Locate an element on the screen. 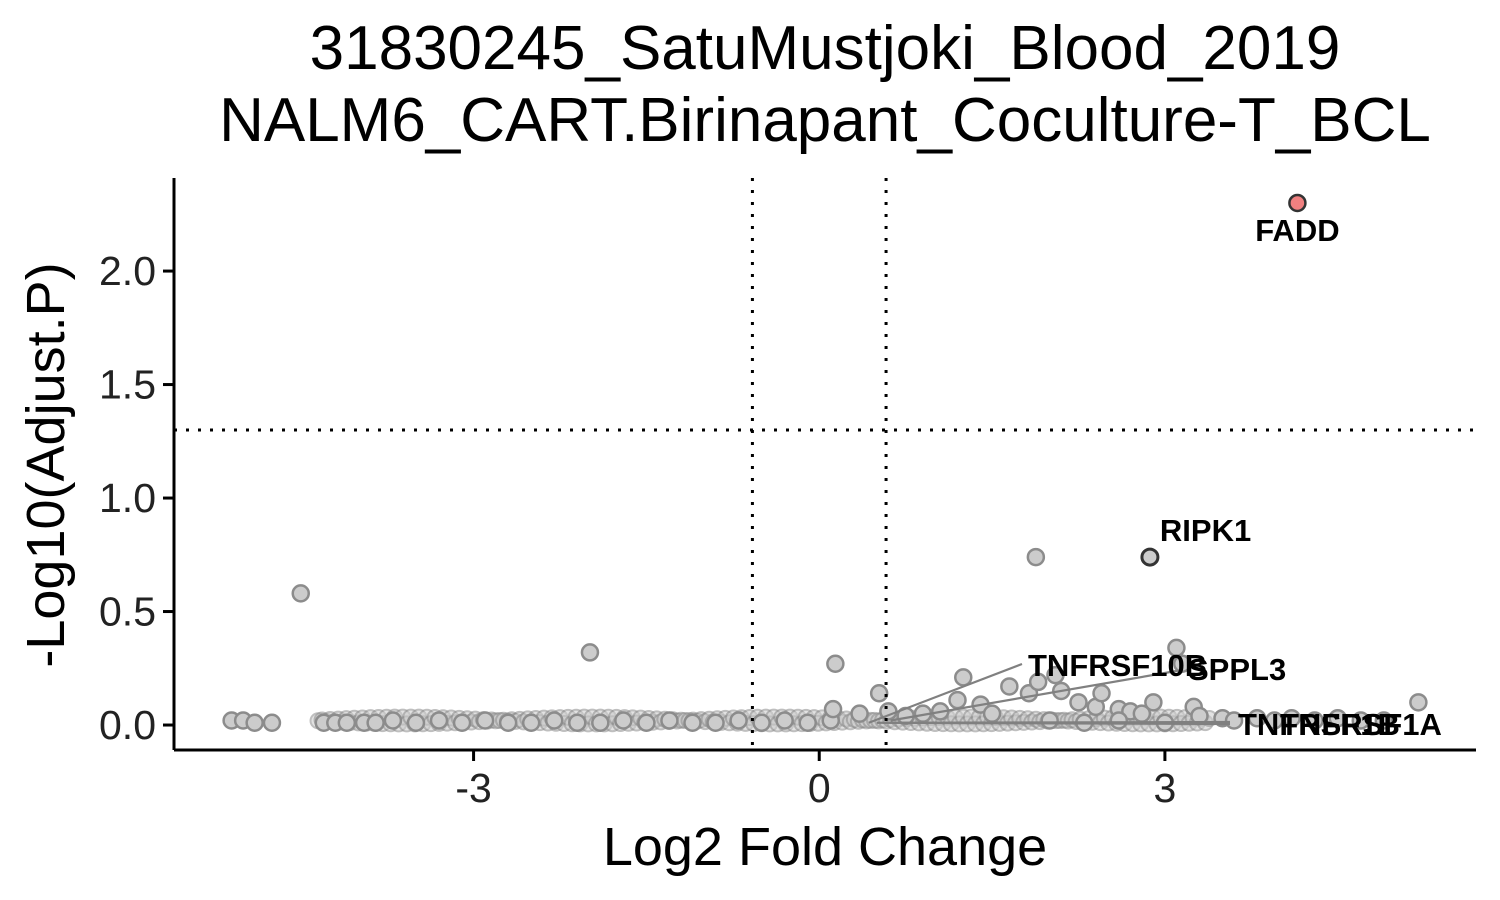  y-tick-label: 0.5 is located at coordinates (127, 612).